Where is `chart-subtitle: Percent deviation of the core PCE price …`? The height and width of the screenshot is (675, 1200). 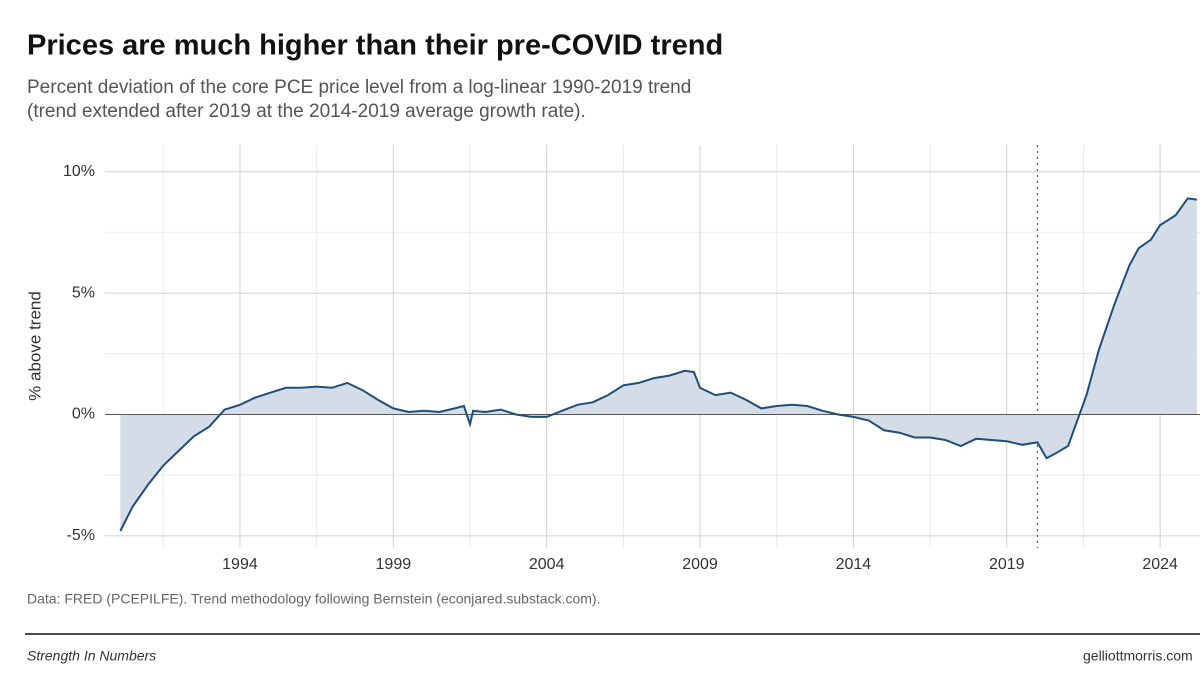 chart-subtitle: Percent deviation of the core PCE price … is located at coordinates (359, 87).